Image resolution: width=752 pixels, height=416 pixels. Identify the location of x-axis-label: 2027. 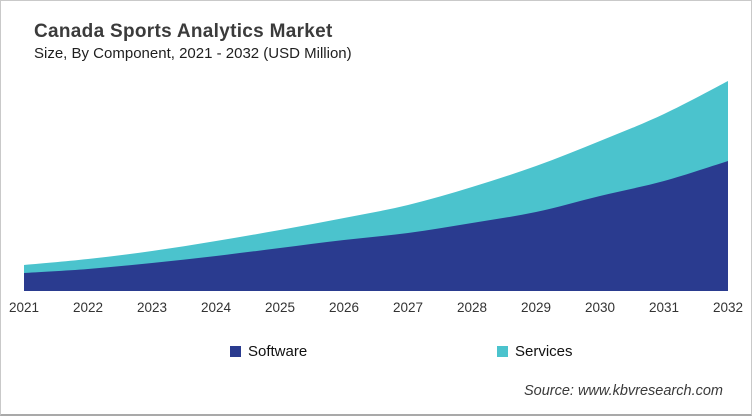
(408, 307).